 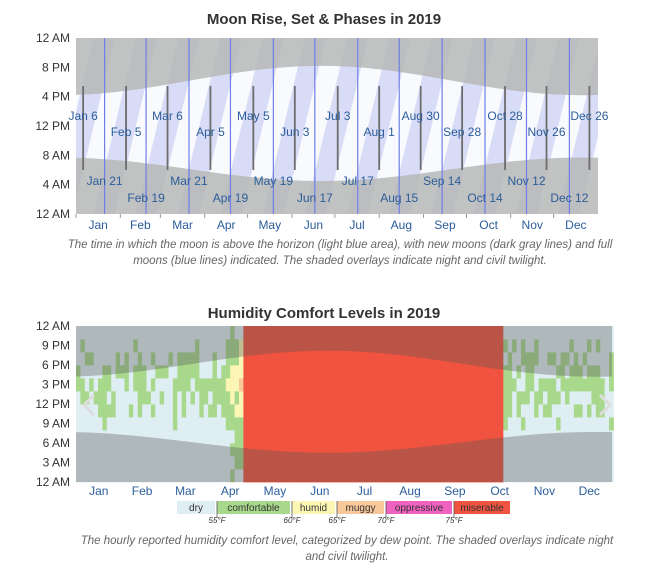 I want to click on humidity-night-evening, so click(x=344, y=351).